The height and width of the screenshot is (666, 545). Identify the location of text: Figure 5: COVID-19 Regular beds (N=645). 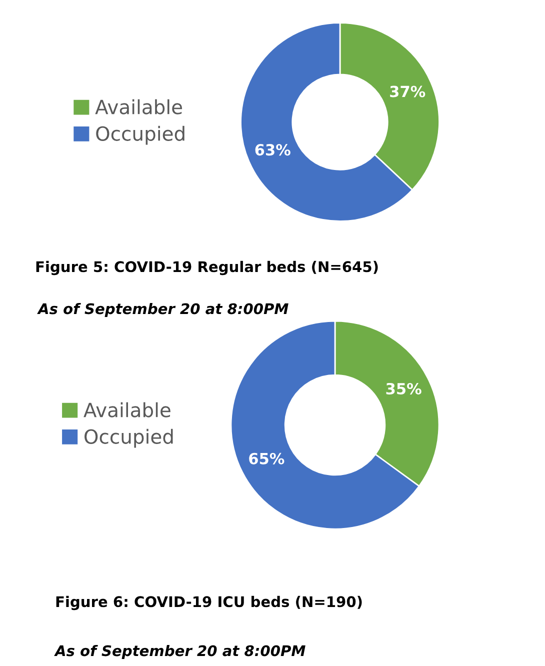
(207, 268).